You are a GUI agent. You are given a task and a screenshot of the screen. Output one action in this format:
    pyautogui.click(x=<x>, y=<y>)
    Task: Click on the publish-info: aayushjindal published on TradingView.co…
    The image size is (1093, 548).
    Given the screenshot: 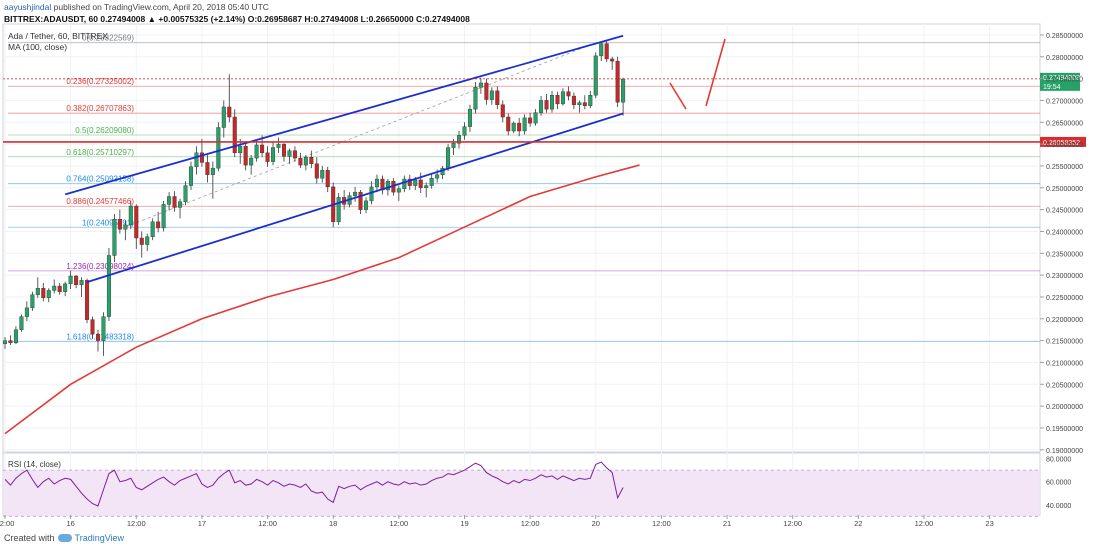 What is the action you would take?
    pyautogui.click(x=136, y=7)
    